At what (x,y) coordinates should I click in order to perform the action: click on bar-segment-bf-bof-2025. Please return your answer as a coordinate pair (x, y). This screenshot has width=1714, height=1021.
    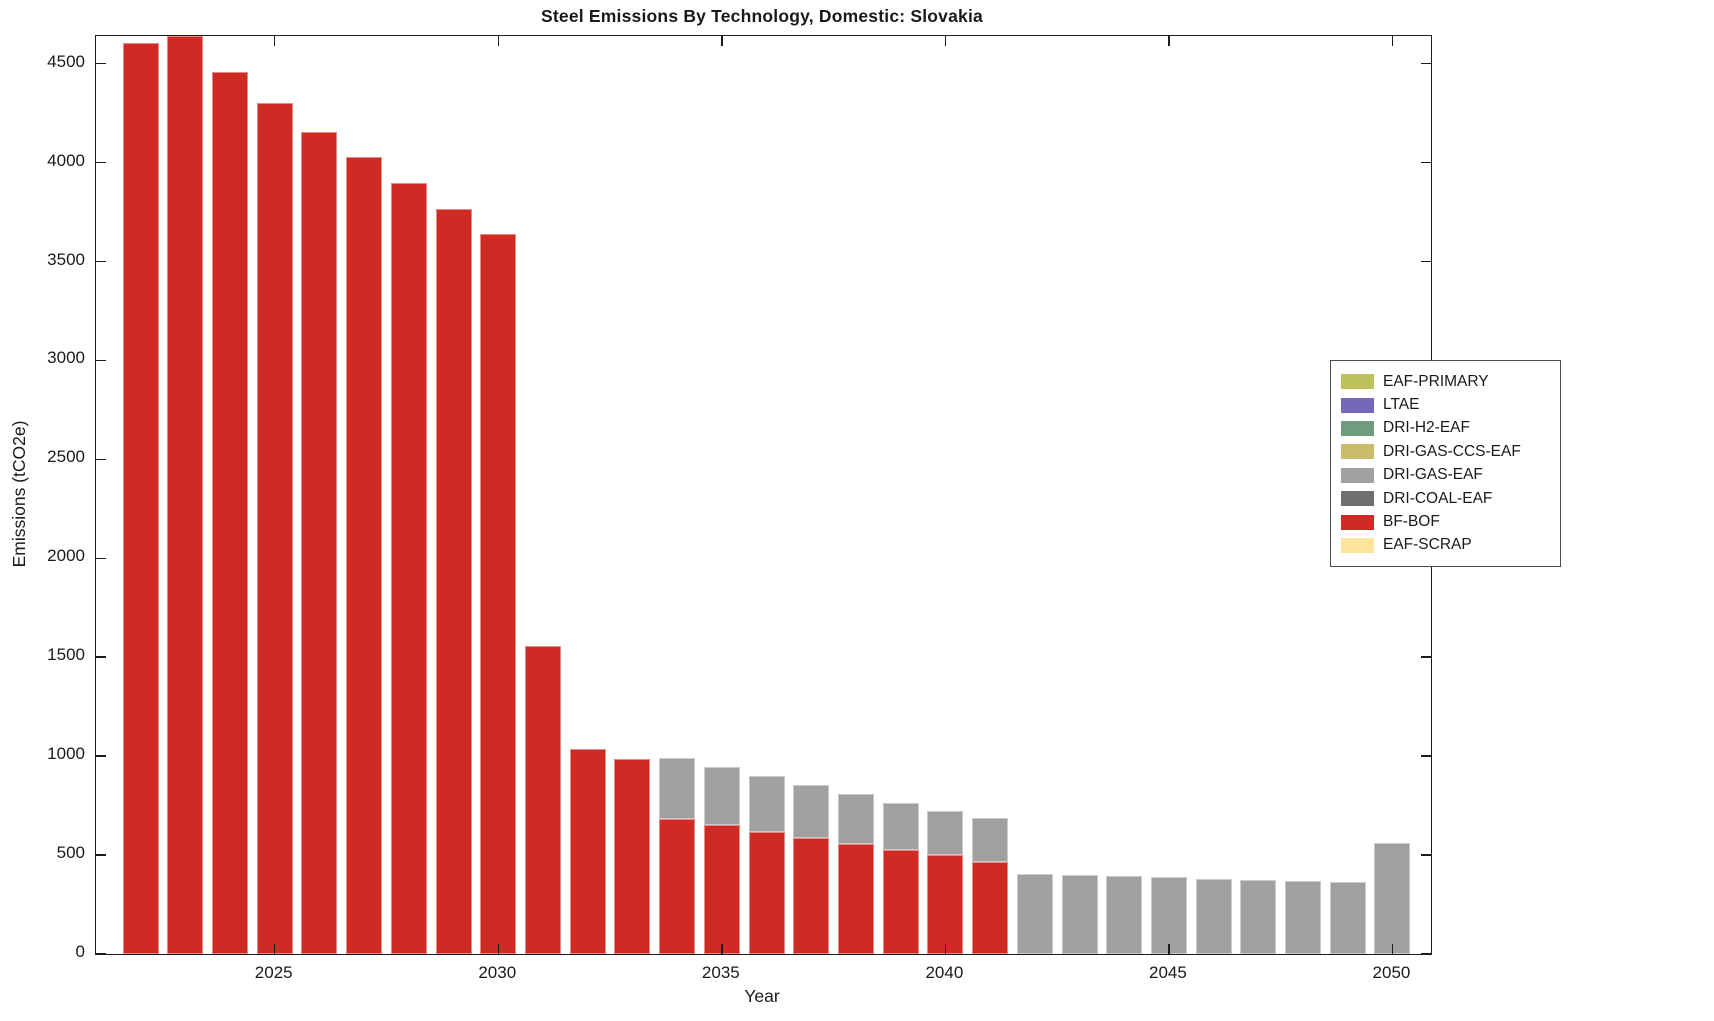
    Looking at the image, I should click on (274, 528).